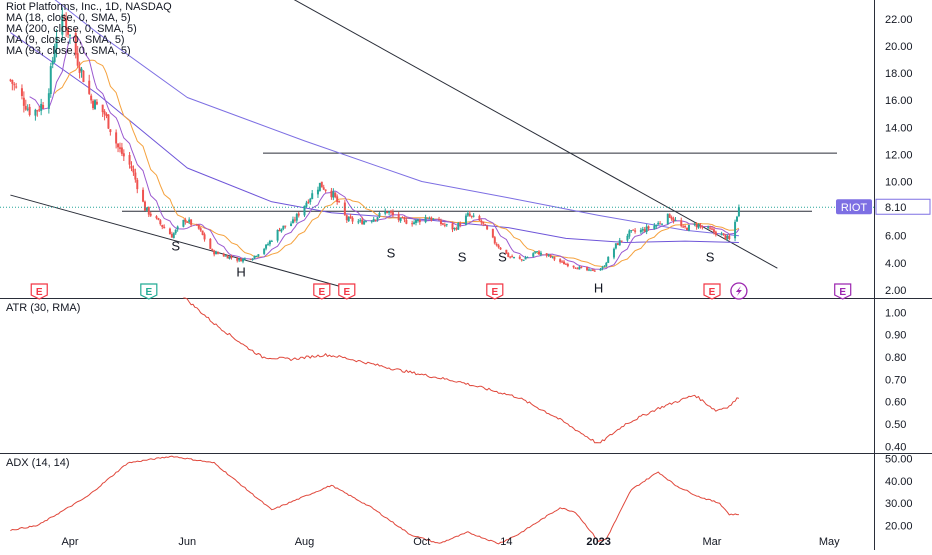 The width and height of the screenshot is (932, 555). Describe the element at coordinates (347, 291) in the screenshot. I see `earnings-marker` at that location.